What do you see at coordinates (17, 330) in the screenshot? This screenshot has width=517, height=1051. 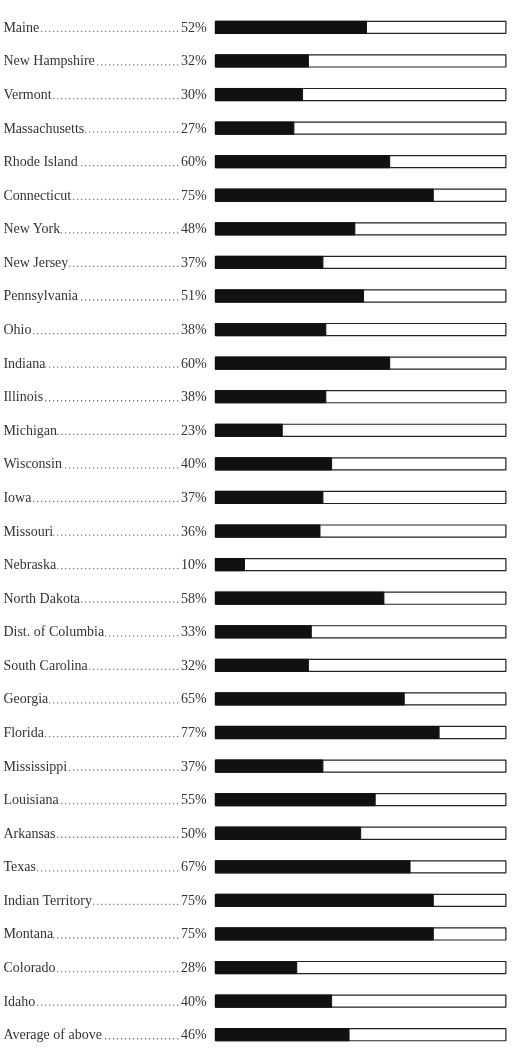 I see `y-tick-label: Ohio` at bounding box center [17, 330].